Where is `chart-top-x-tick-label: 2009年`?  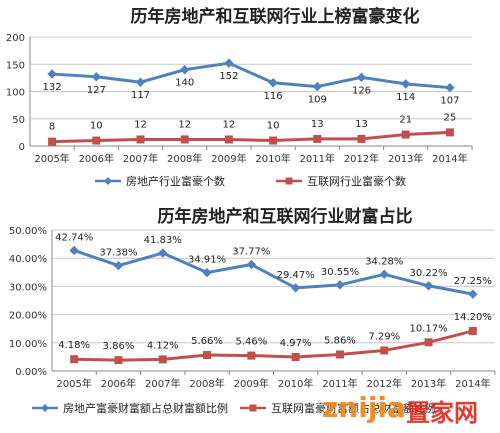 chart-top-x-tick-label: 2009年 is located at coordinates (228, 158).